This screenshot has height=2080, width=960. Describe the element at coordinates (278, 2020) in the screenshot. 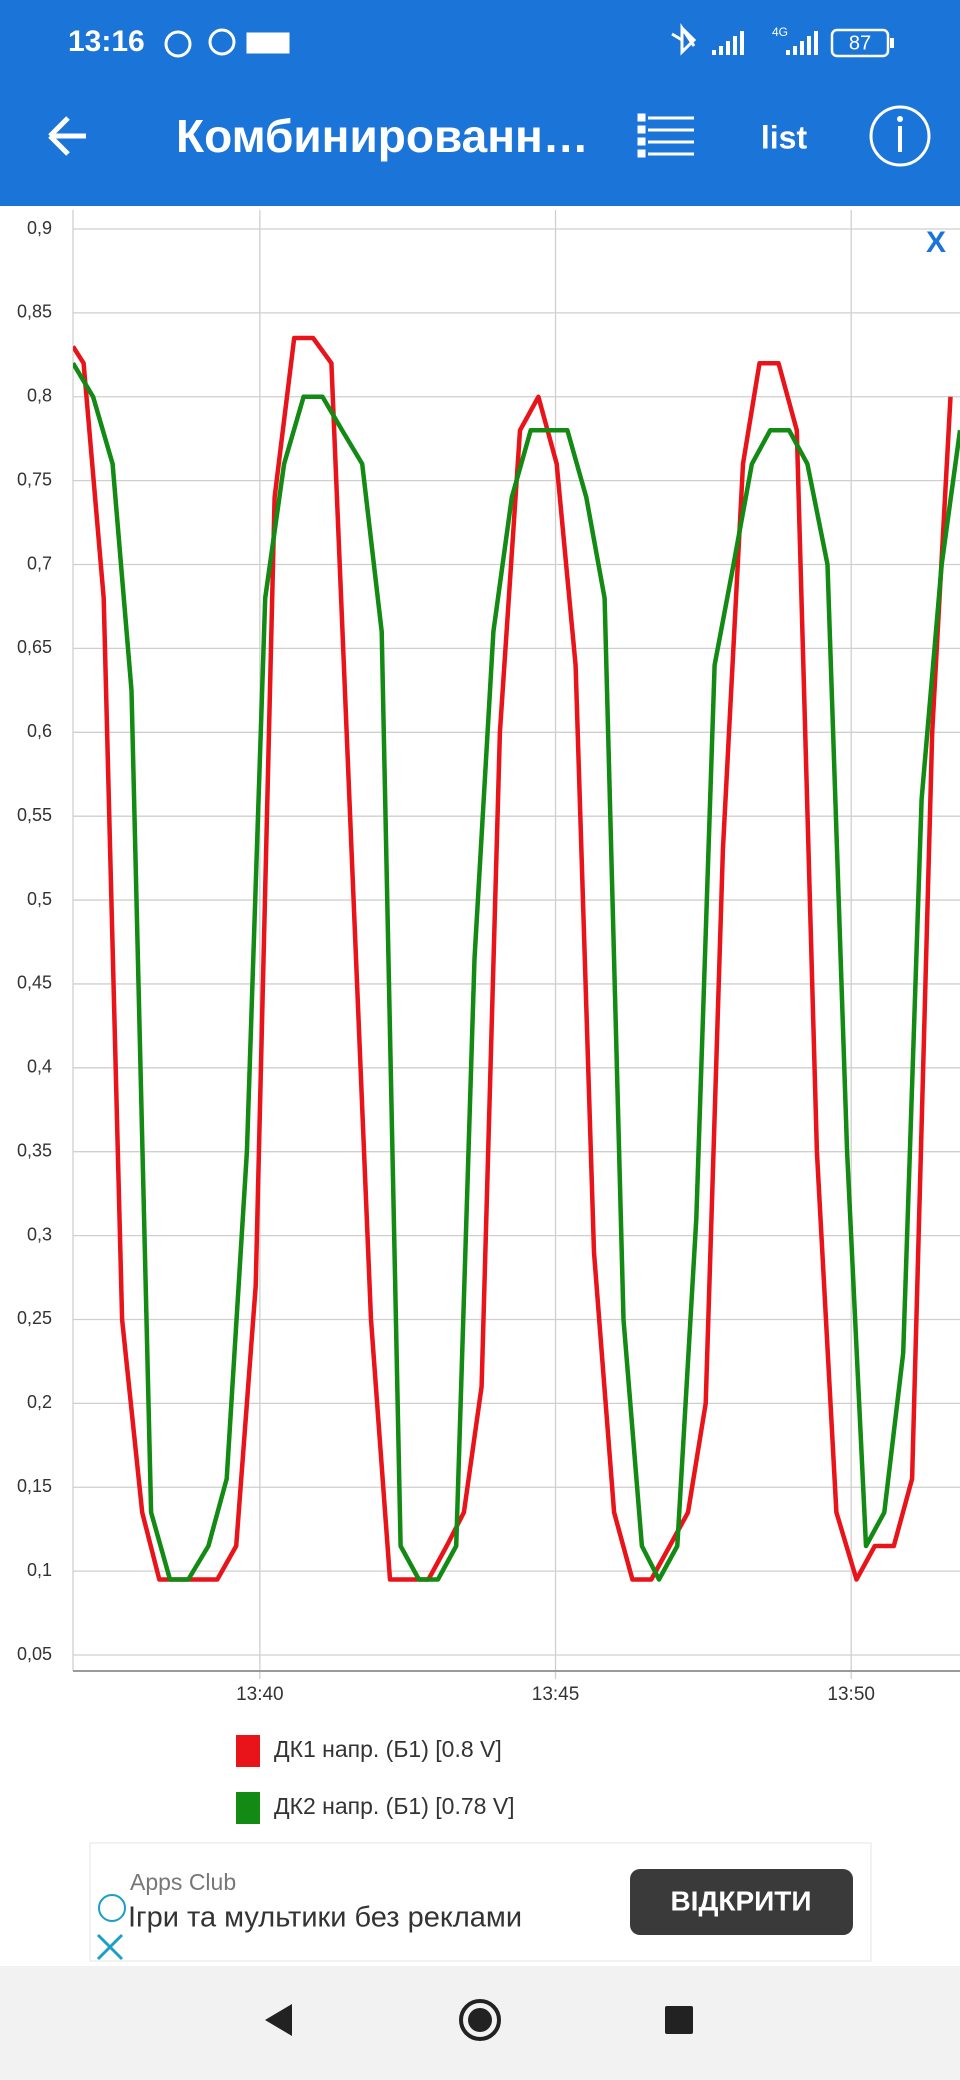

I see `nav-back` at that location.